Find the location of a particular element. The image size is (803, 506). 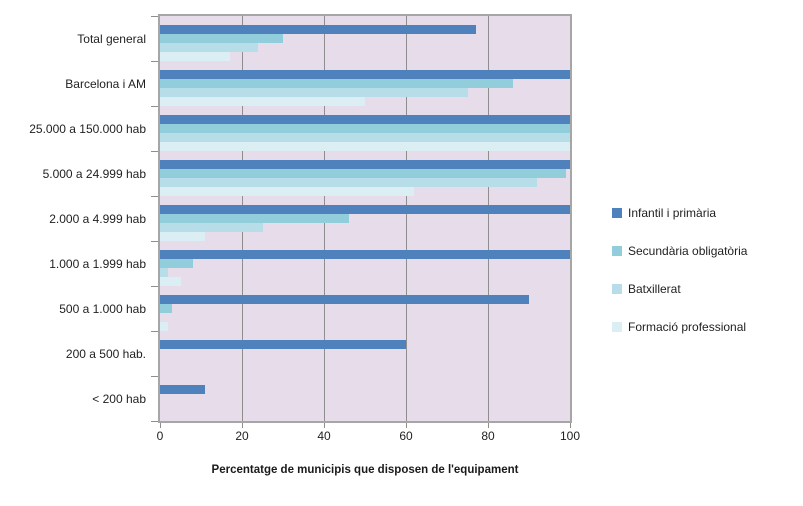

category-label: Barcelona i AM is located at coordinates (105, 83).